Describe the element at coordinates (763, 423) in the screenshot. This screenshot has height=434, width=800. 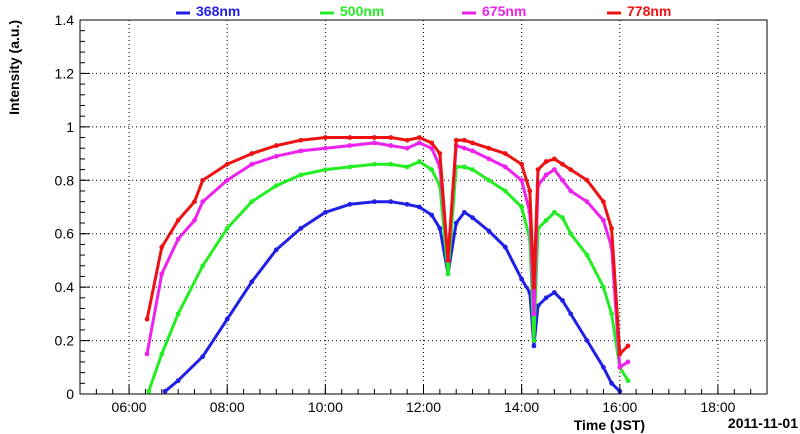
I see `date-label: 2011-11-01` at that location.